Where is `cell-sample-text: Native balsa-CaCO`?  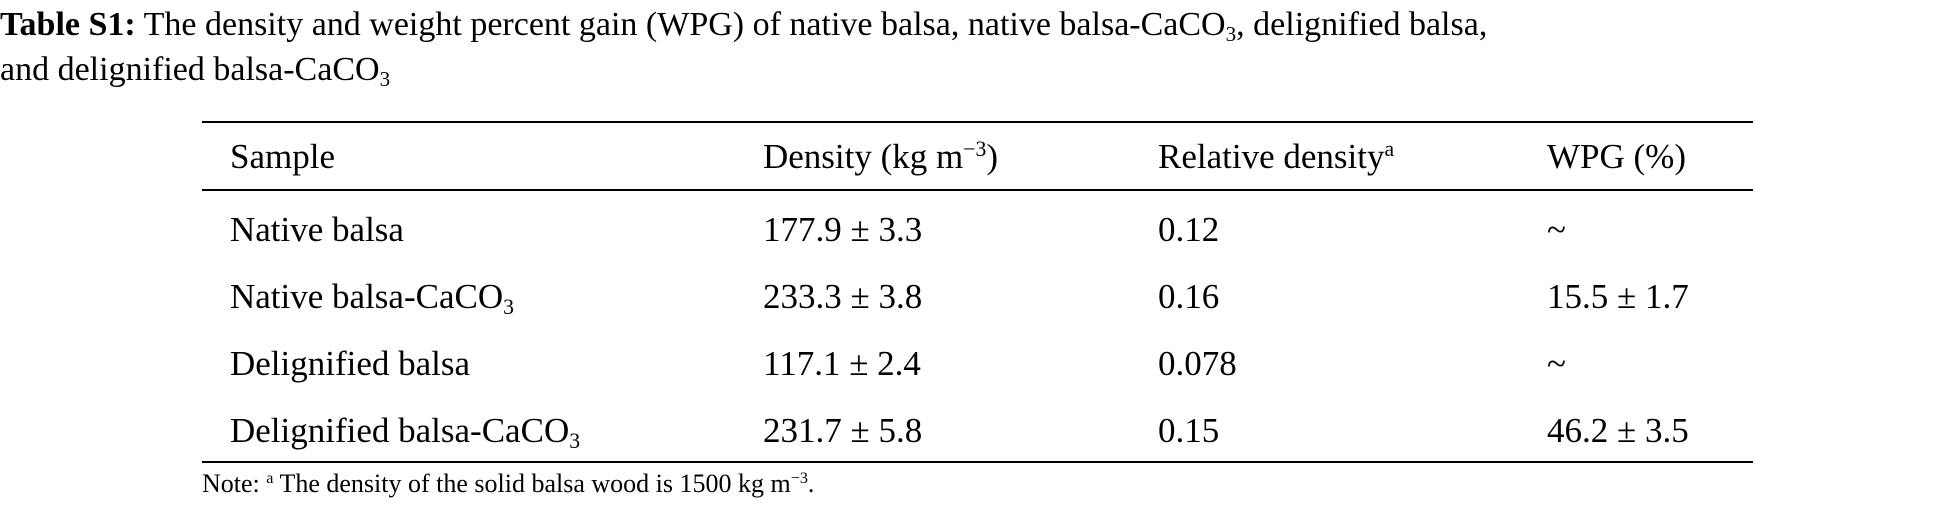
cell-sample-text: Native balsa-CaCO is located at coordinates (367, 296).